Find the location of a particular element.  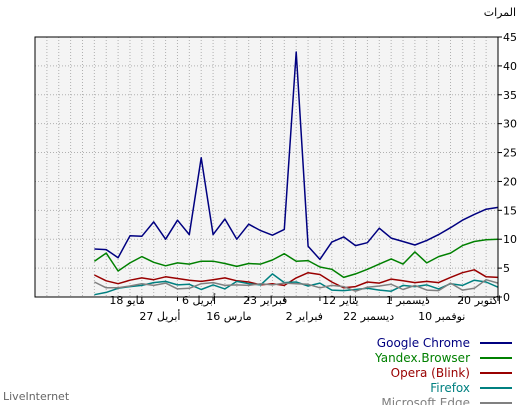

y-tick-label: 25 is located at coordinates (510, 153).